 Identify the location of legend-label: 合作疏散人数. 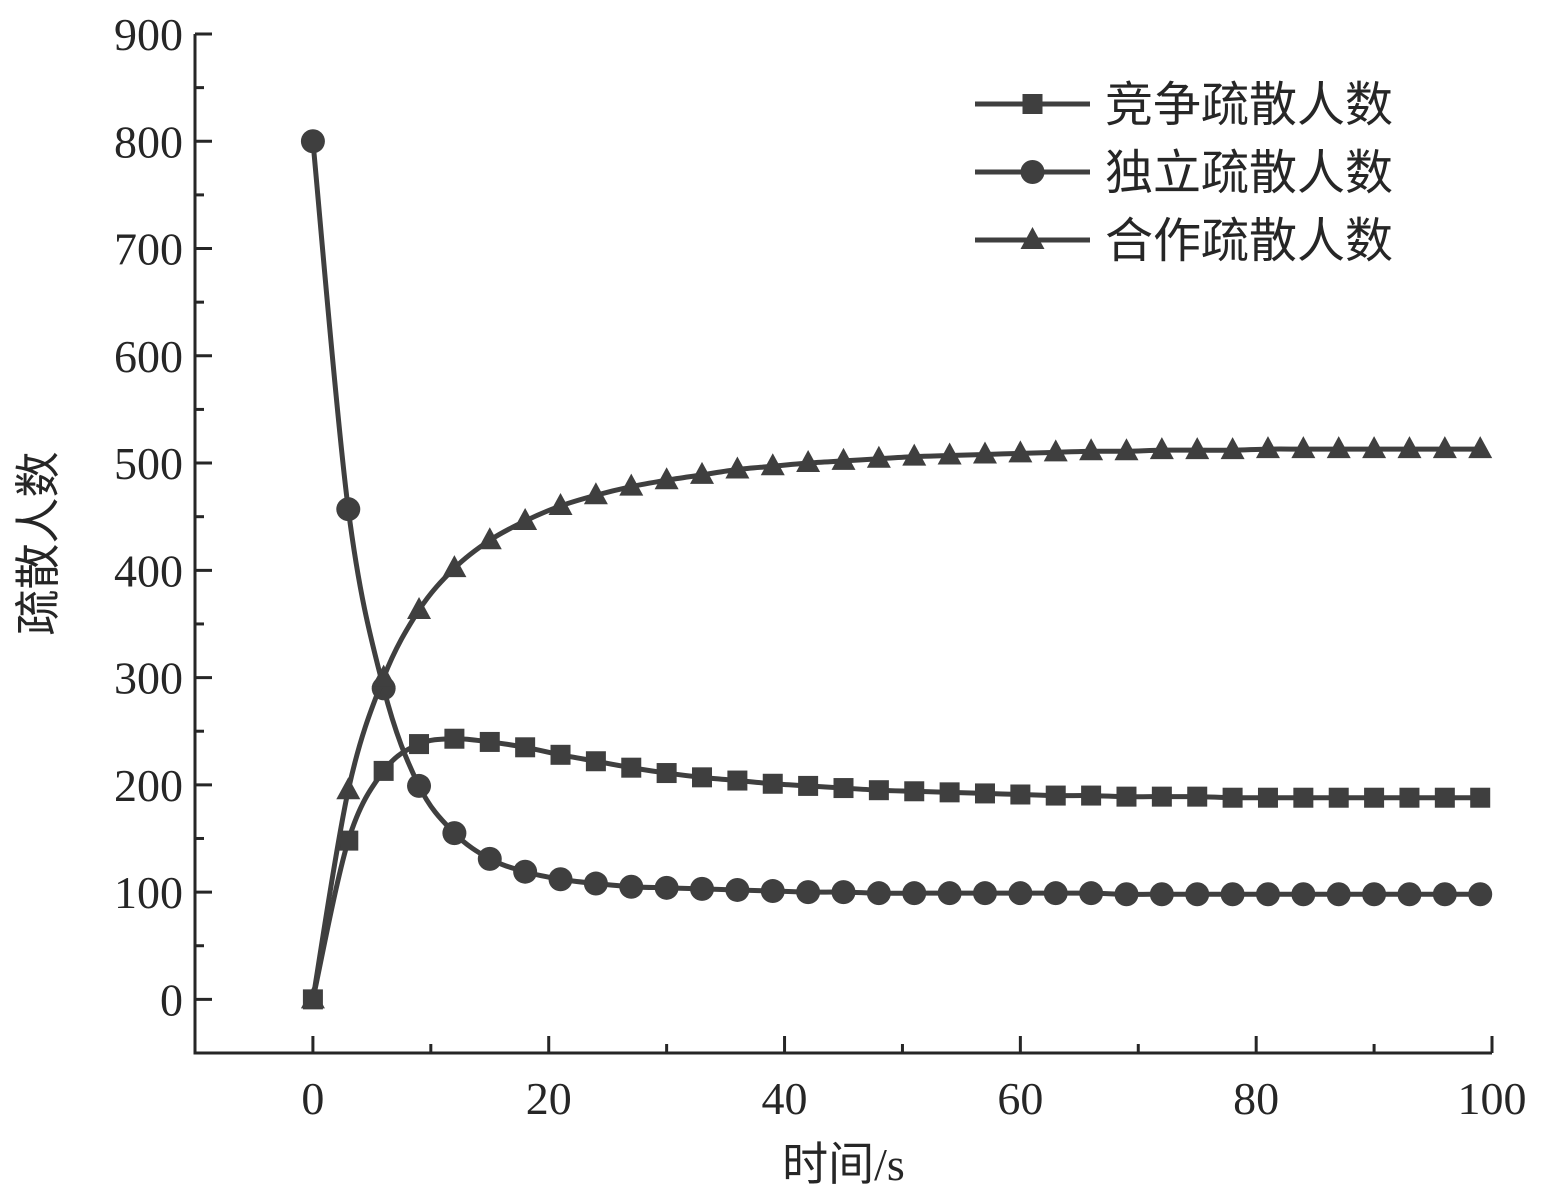
(1249, 241).